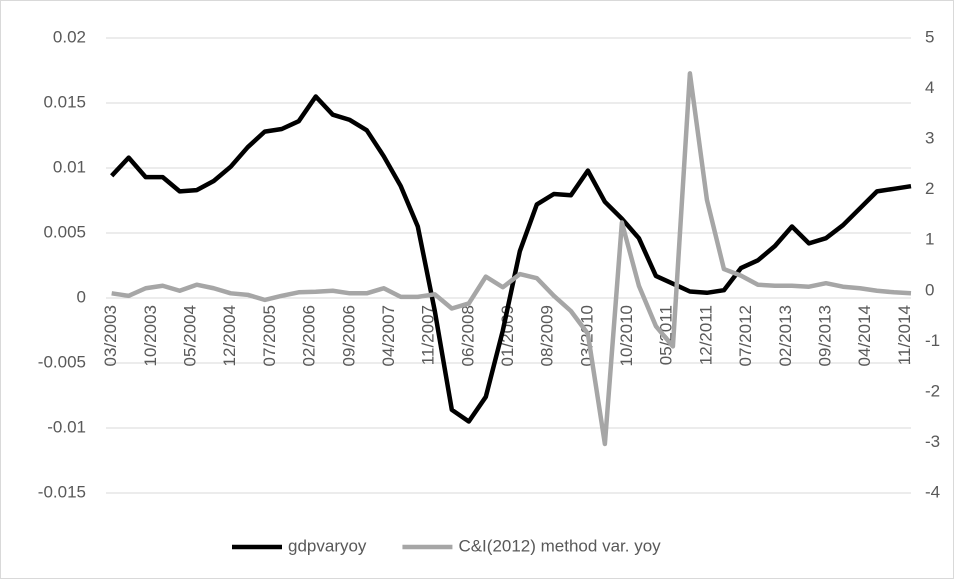  Describe the element at coordinates (626, 335) in the screenshot. I see `x-tick-label: 10/2010` at that location.